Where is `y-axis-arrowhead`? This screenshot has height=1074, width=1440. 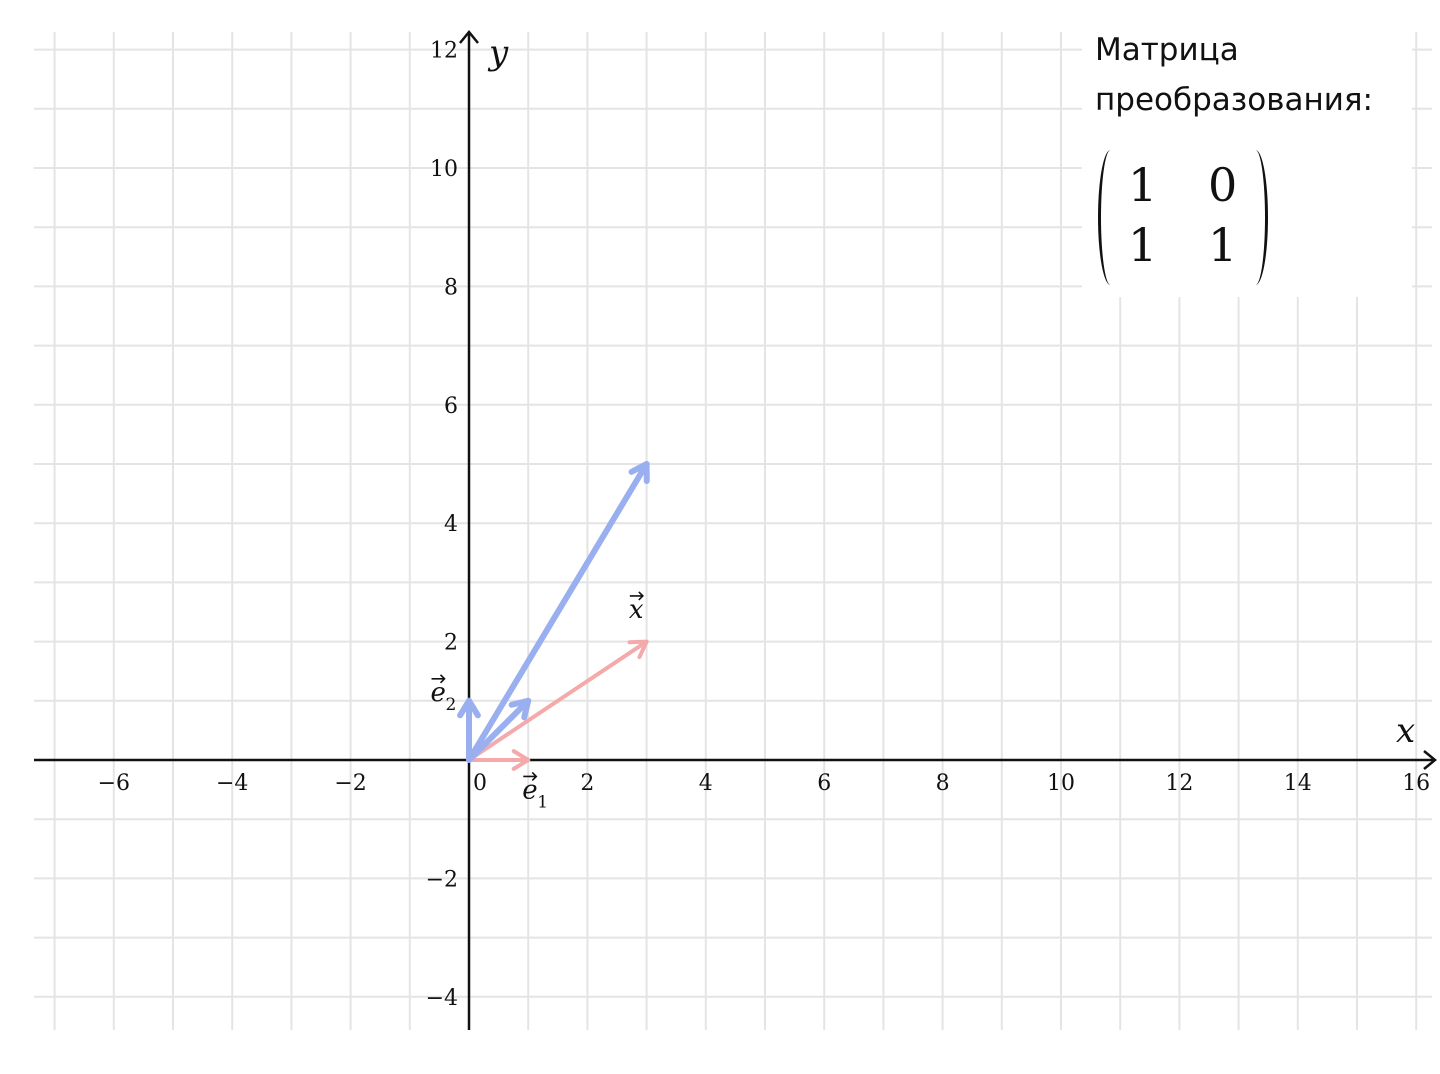 y-axis-arrowhead is located at coordinates (469, 37).